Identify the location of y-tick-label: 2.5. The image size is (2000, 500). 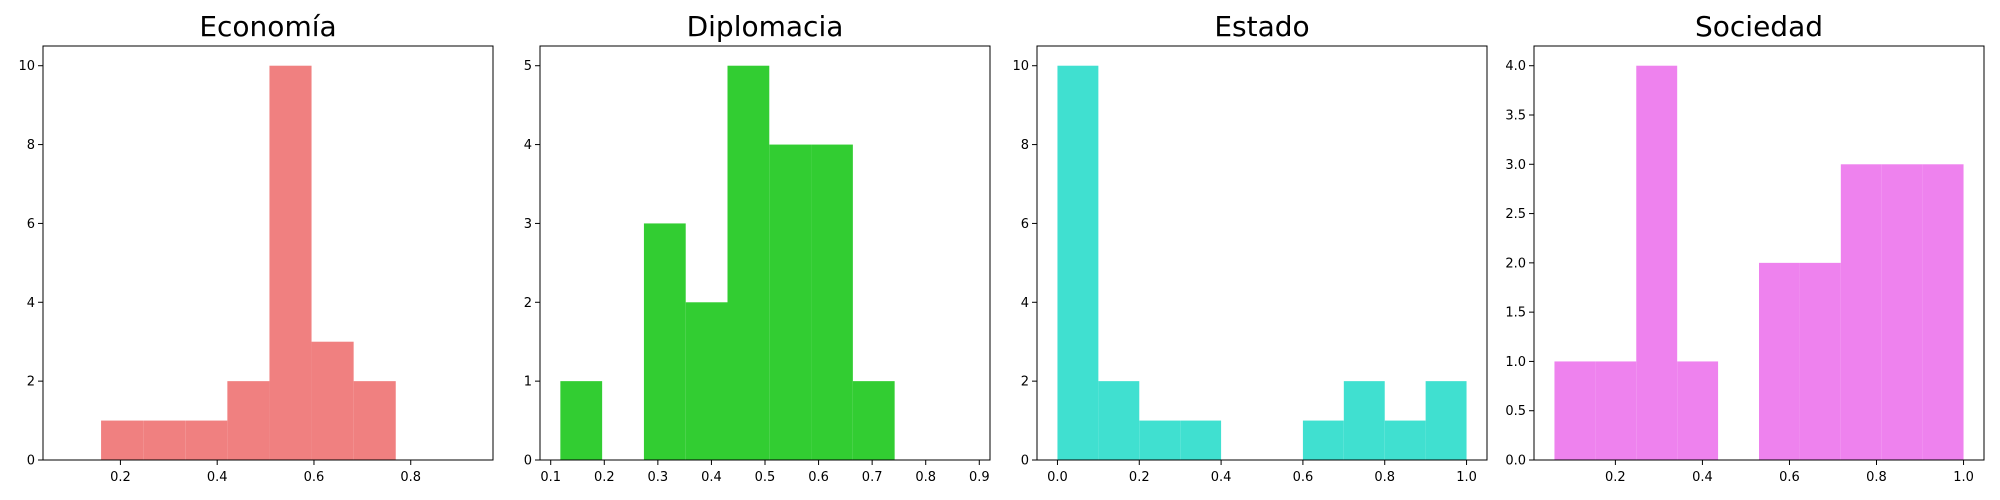
(1515, 214).